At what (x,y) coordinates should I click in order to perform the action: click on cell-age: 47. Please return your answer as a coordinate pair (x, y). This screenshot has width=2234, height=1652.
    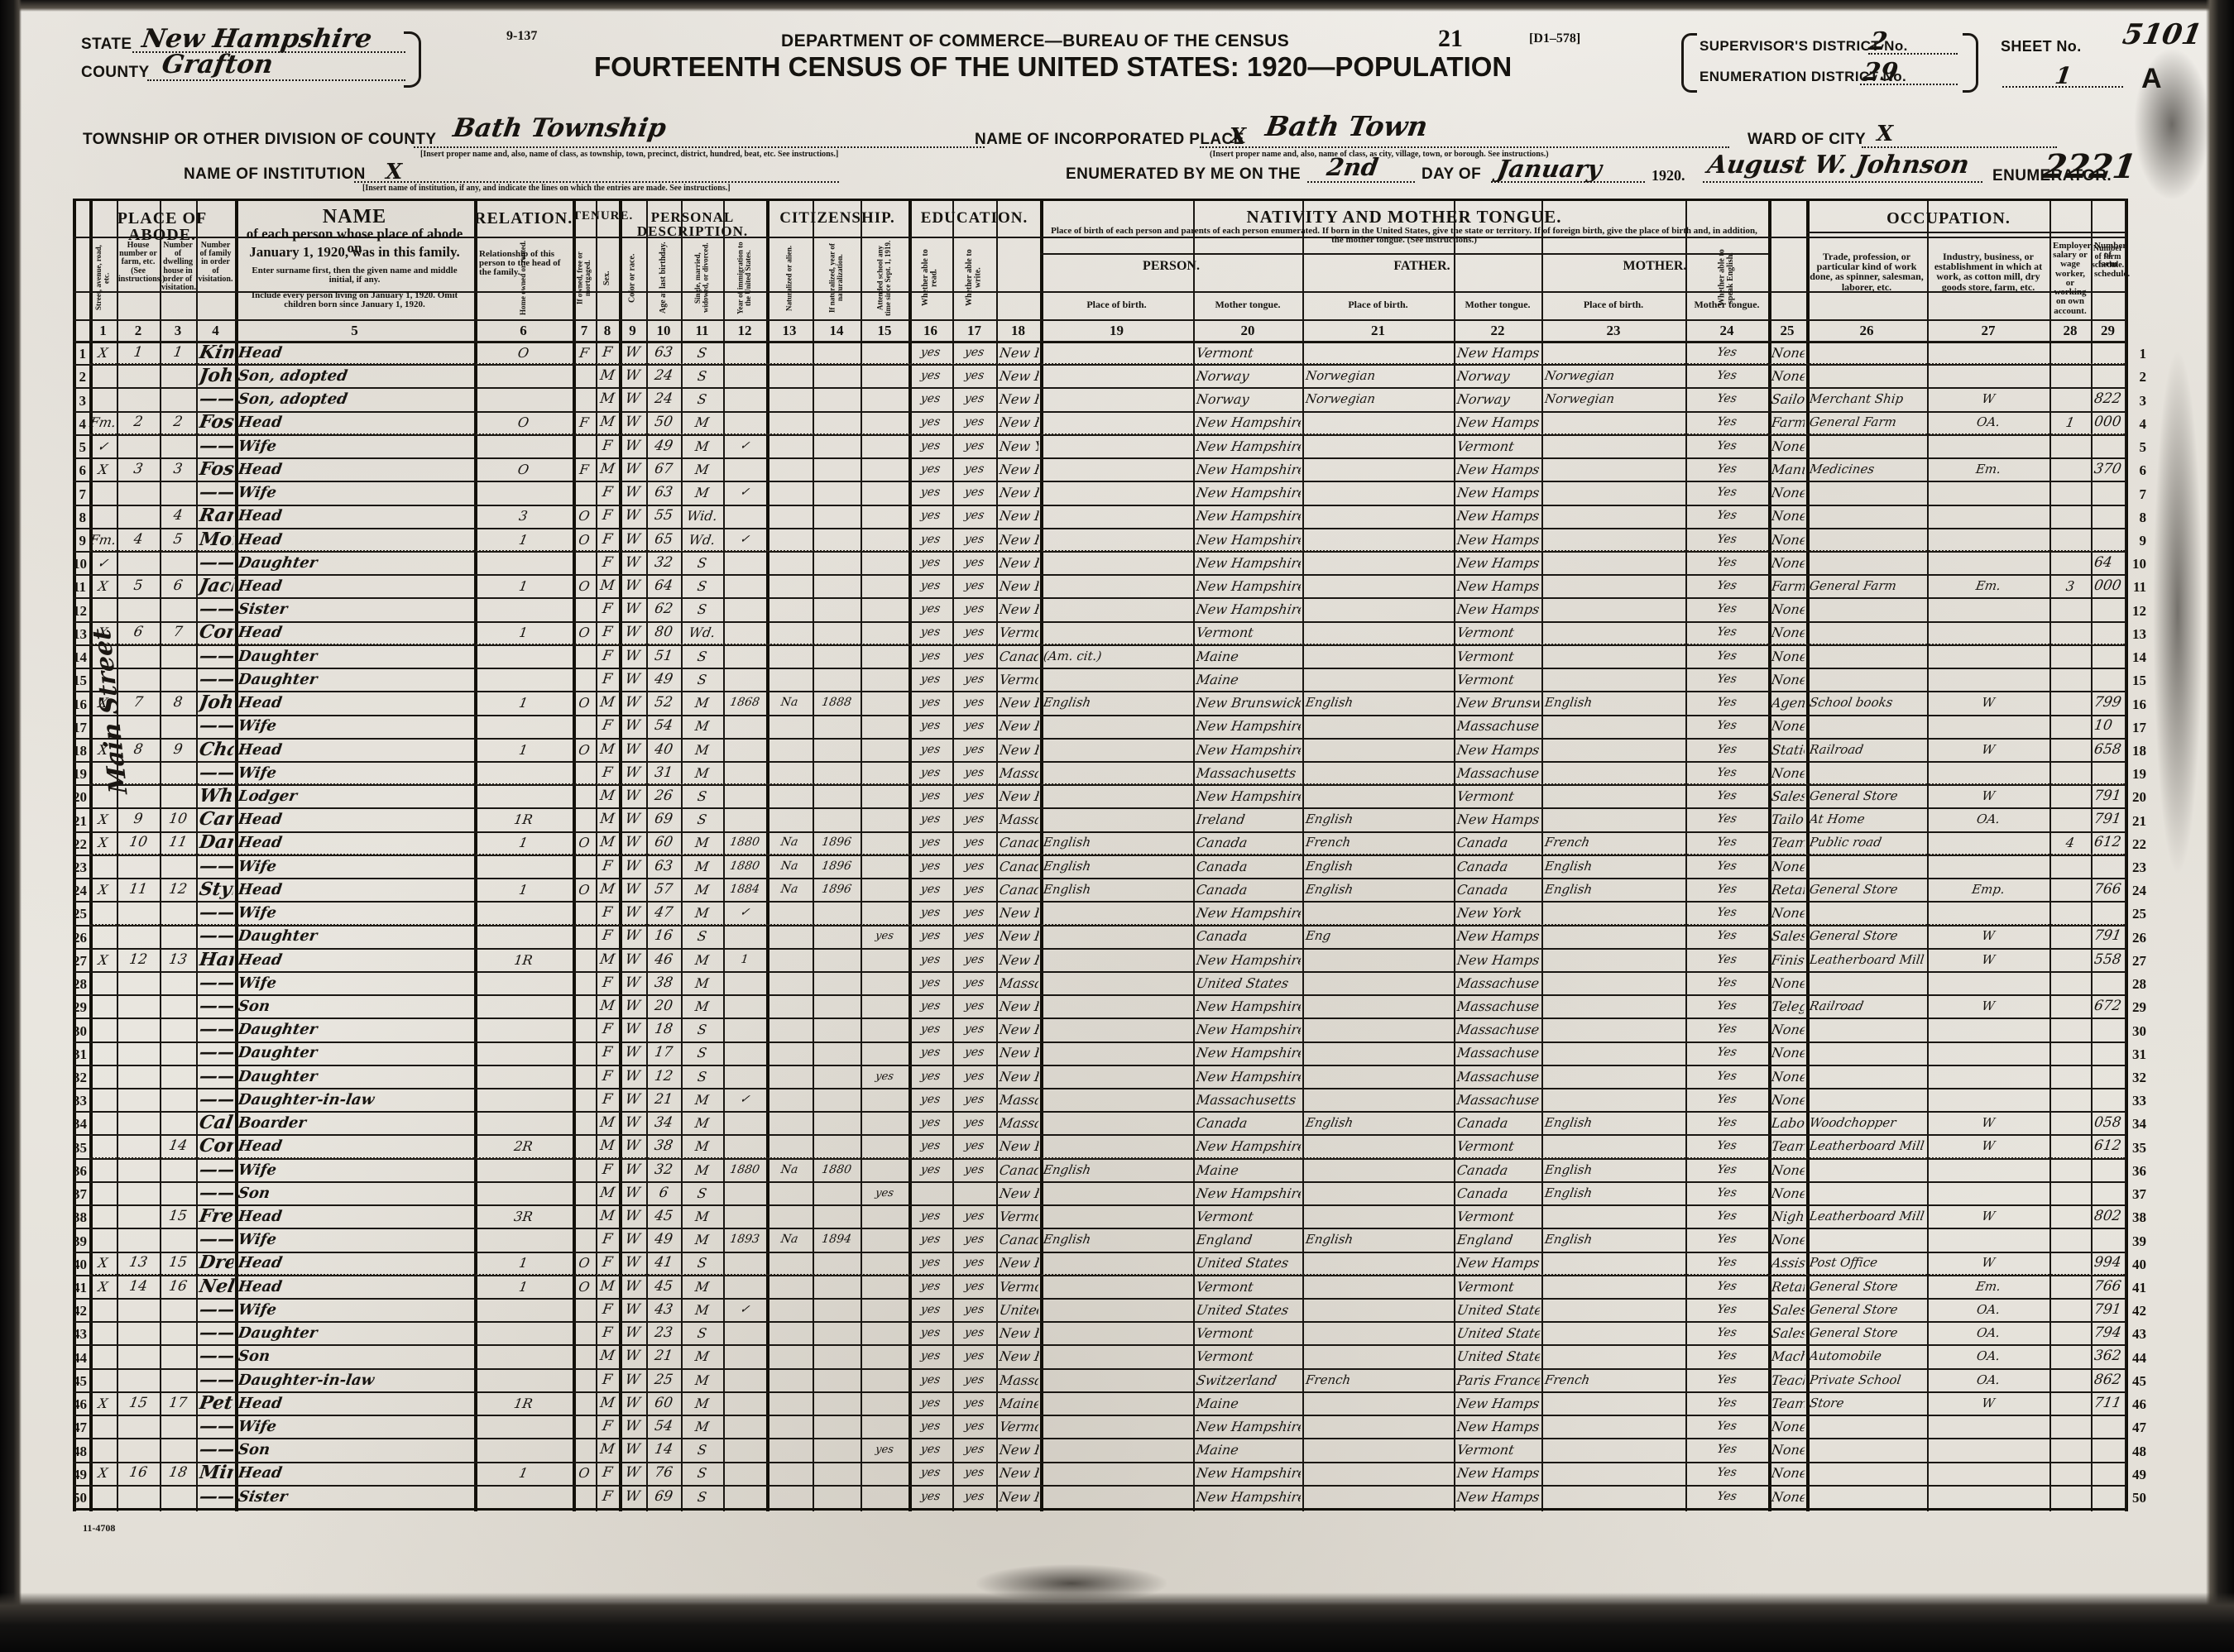
    Looking at the image, I should click on (663, 913).